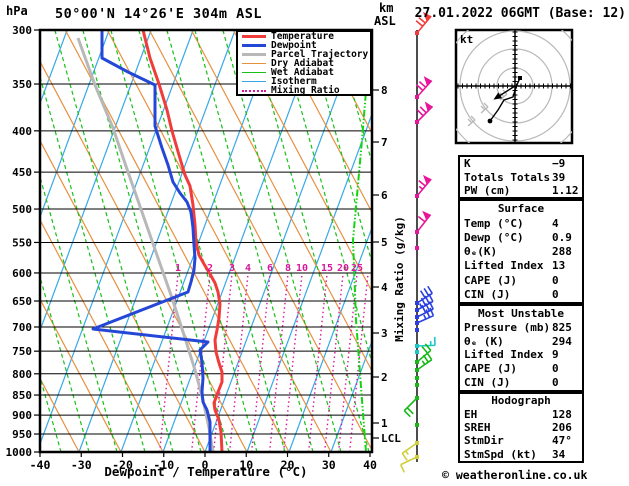  Describe the element at coordinates (22, 351) in the screenshot. I see `pressure-tick-label: 750` at that location.